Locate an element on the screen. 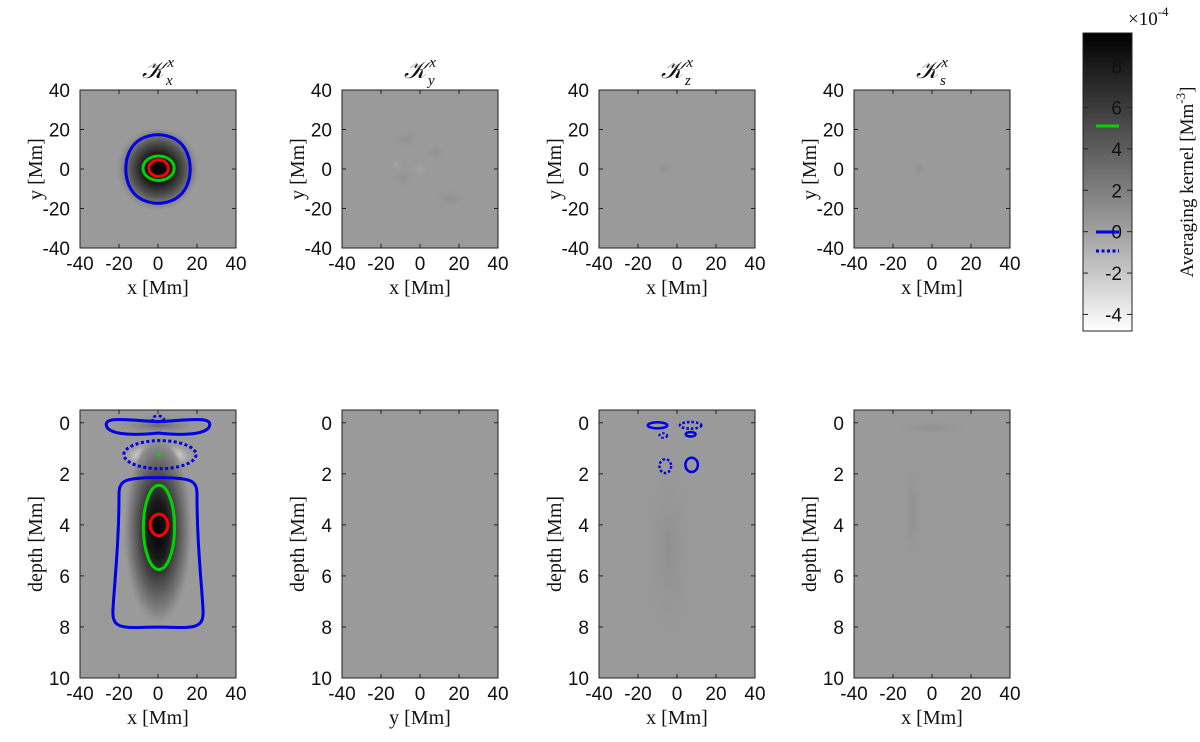 The width and height of the screenshot is (1200, 742). colorbar-tick-label: 8 is located at coordinates (1116, 67).